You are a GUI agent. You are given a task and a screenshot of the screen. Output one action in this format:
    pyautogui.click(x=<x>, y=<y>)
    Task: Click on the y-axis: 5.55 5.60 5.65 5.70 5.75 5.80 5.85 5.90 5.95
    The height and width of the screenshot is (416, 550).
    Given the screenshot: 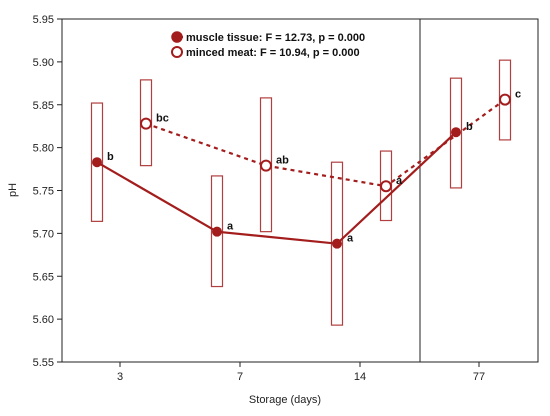 What is the action you would take?
    pyautogui.click(x=47, y=191)
    